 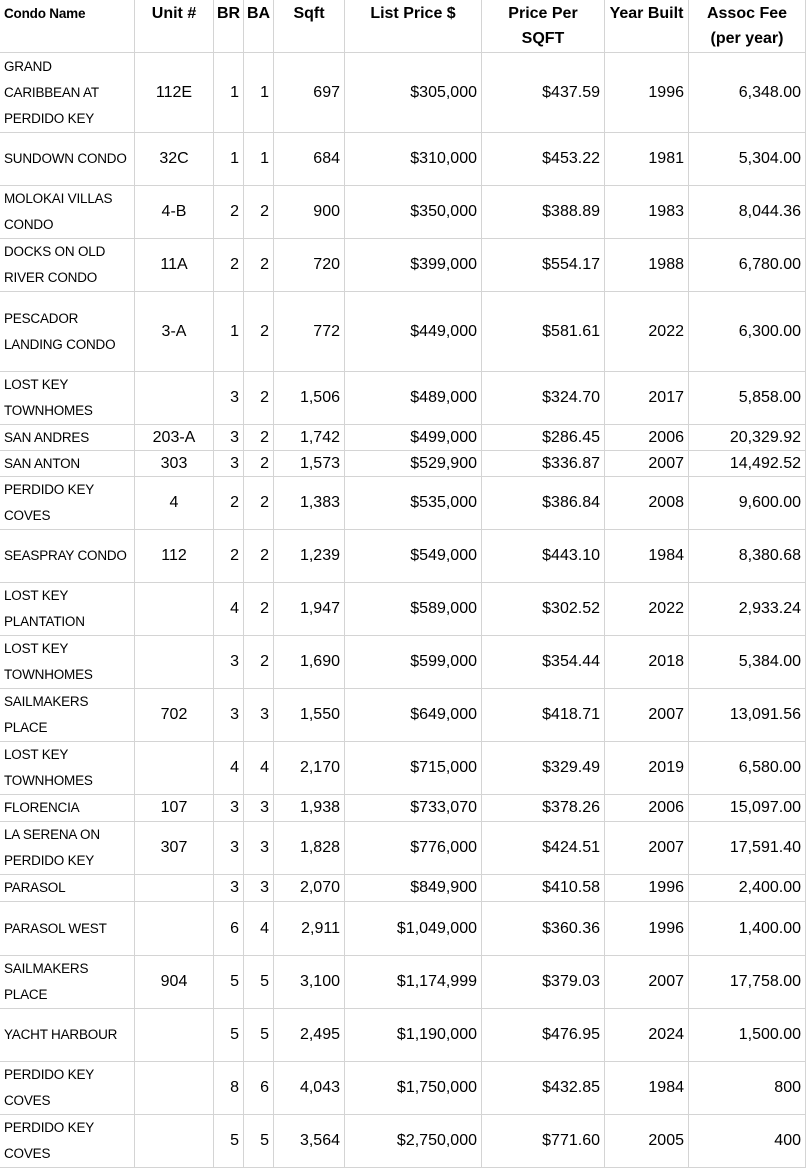 I want to click on table-cell: $489,000, so click(x=413, y=398).